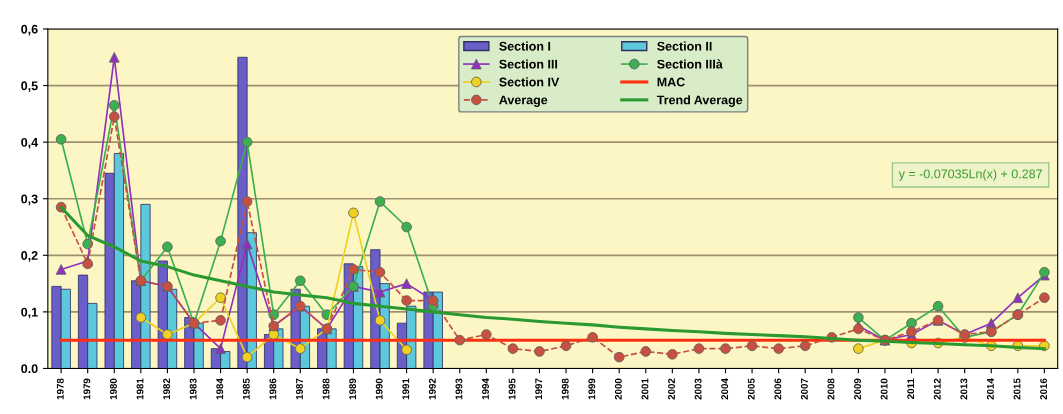 This screenshot has height=414, width=1063. I want to click on x-tick-label: 1984, so click(220, 389).